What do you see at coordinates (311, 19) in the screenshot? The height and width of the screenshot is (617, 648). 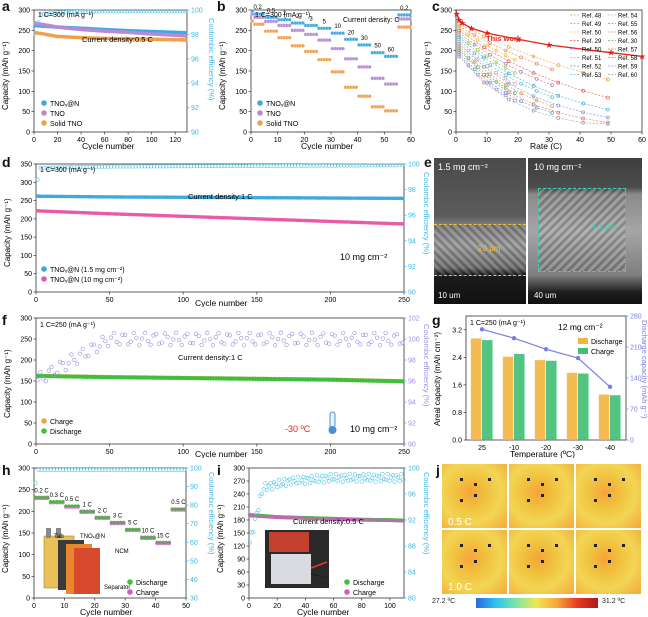 I see `b-rate-label-4: 3` at bounding box center [311, 19].